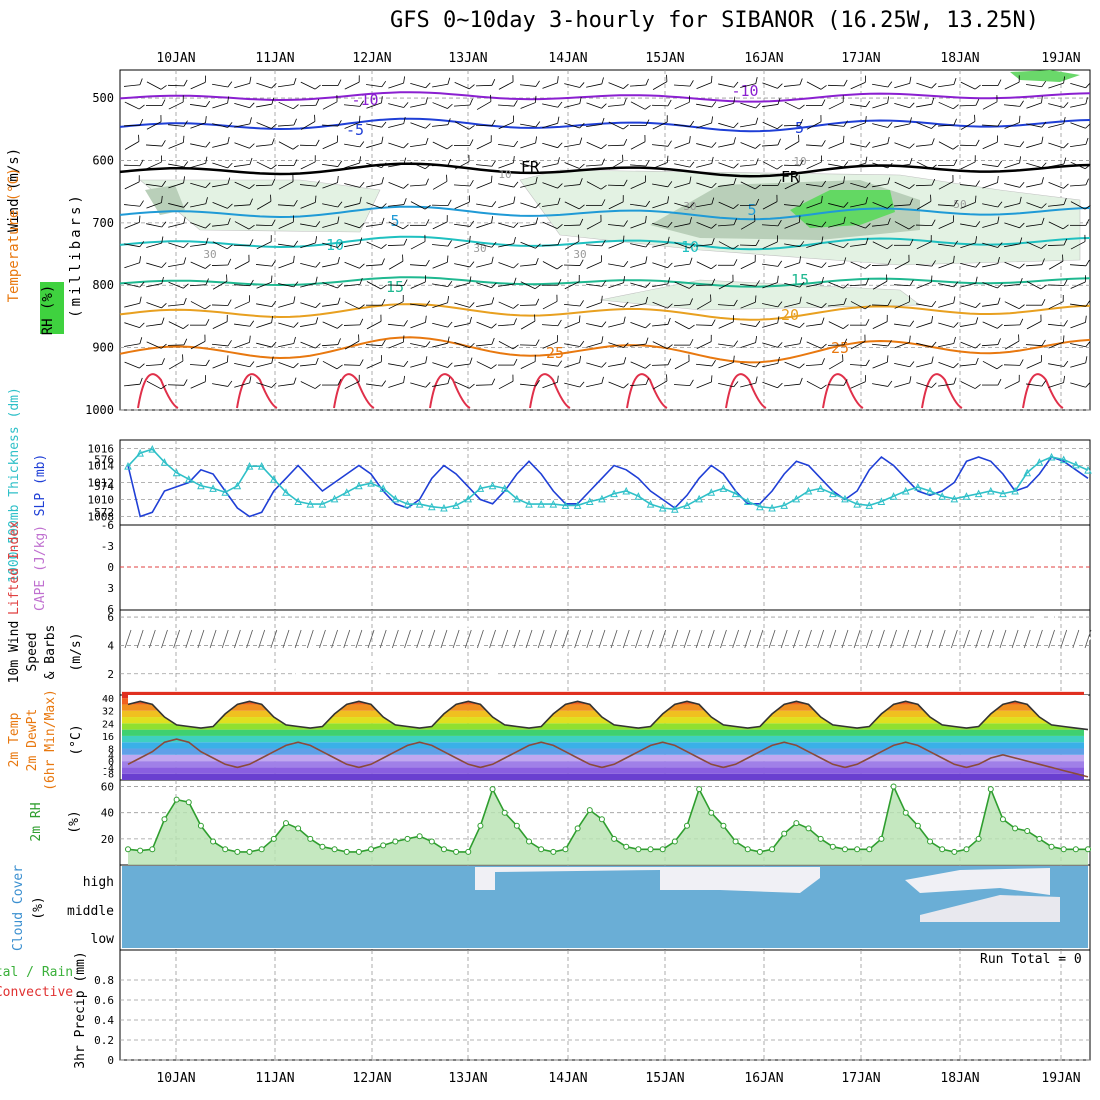  Describe the element at coordinates (90, 911) in the screenshot. I see `cloud-level-label: middle` at that location.